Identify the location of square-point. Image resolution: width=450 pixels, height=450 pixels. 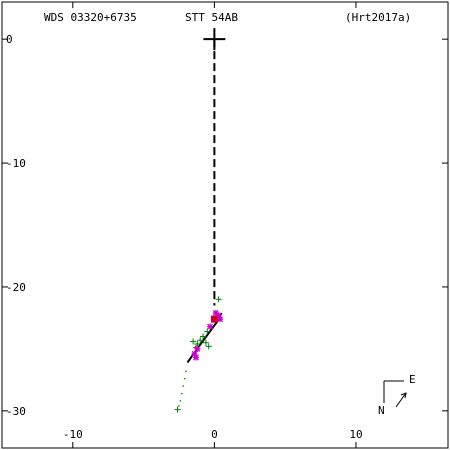
(214, 319).